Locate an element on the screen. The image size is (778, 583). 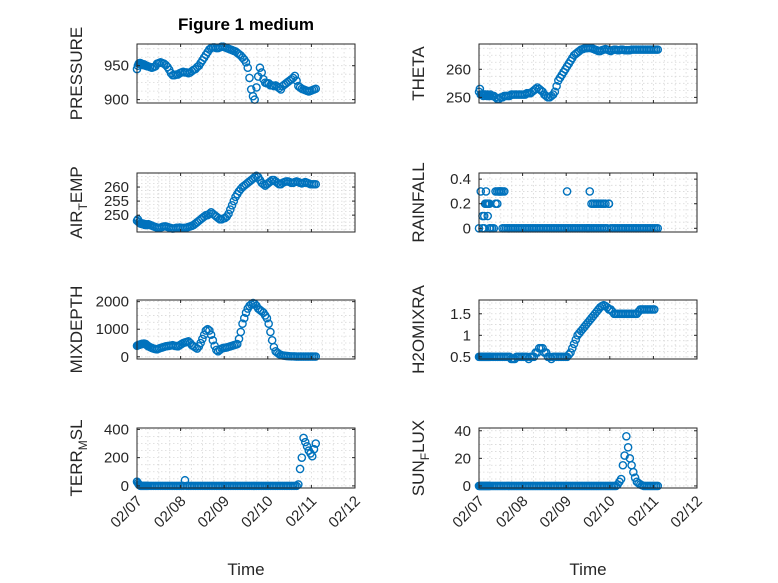
y-tick-label: 1000 is located at coordinates (112, 329).